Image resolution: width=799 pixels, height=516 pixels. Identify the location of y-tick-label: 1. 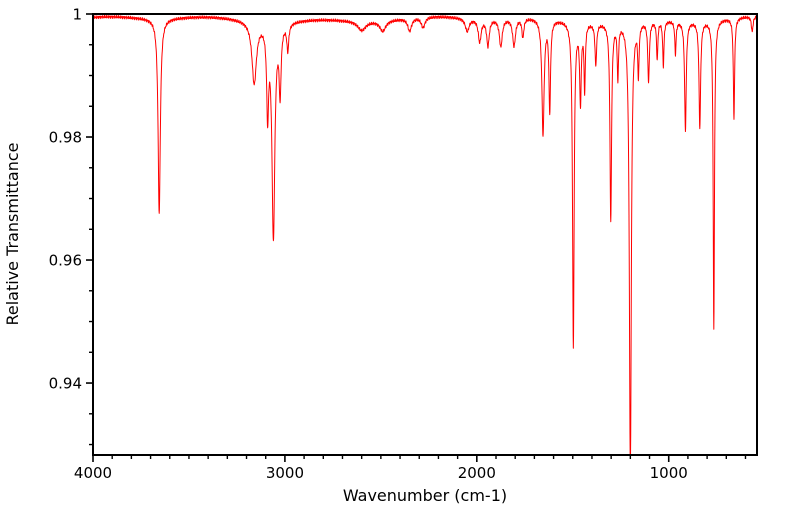
(77, 14).